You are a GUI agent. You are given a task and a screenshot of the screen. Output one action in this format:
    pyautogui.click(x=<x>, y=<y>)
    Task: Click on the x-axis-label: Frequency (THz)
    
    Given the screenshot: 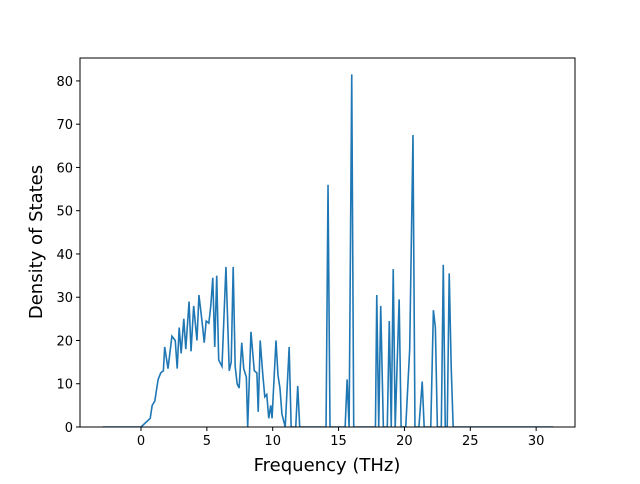 What is the action you would take?
    pyautogui.click(x=327, y=465)
    